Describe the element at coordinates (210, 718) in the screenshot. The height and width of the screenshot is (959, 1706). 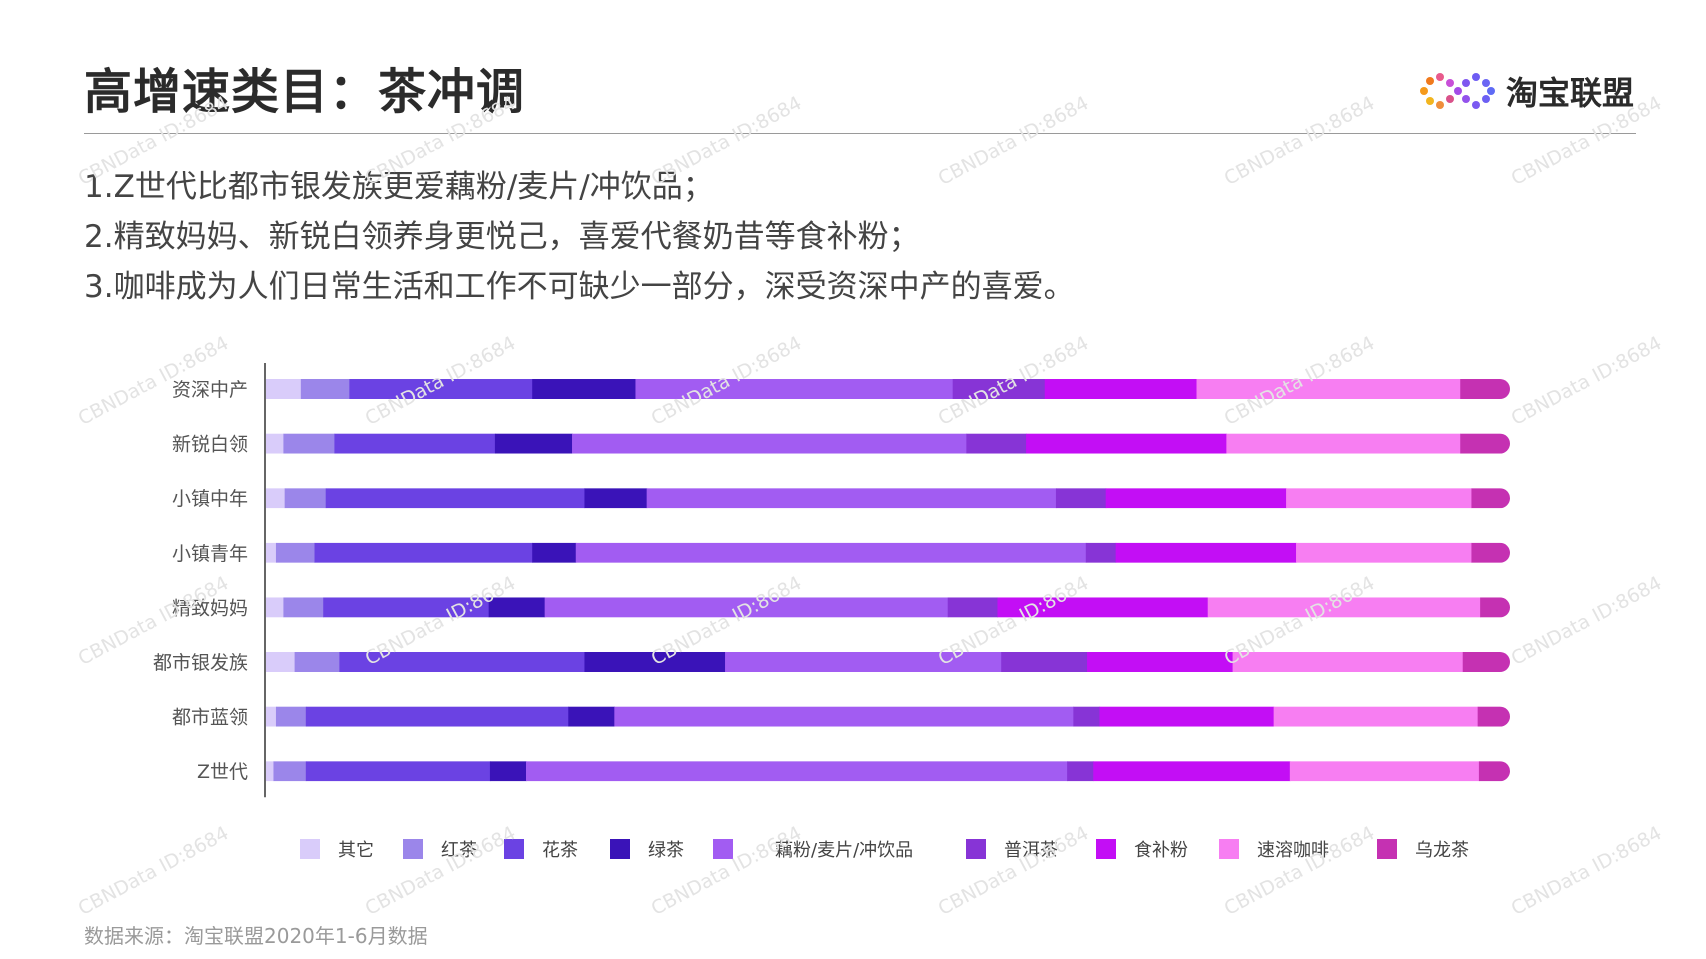
I see `y-tick-label: 都市蓝领` at that location.